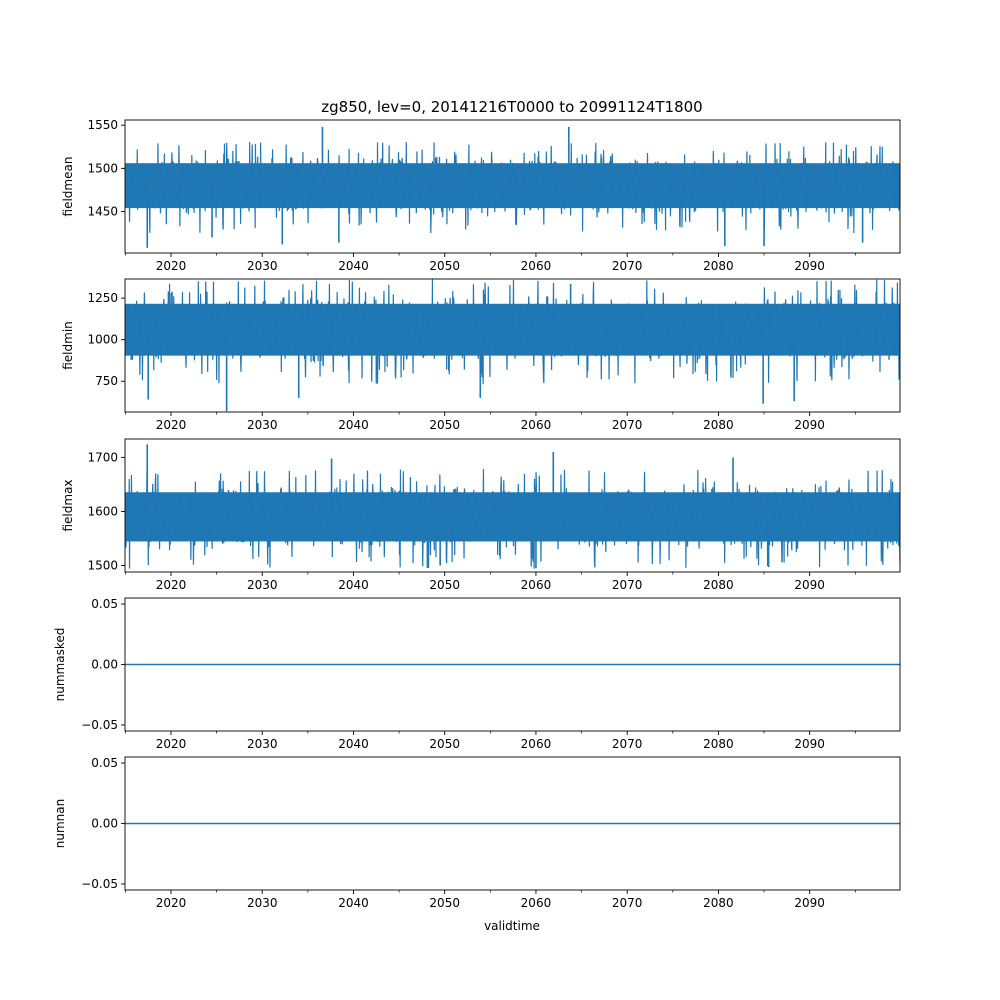 Image resolution: width=1000 pixels, height=1000 pixels. What do you see at coordinates (102, 125) in the screenshot?
I see `y-tick-label: 1550` at bounding box center [102, 125].